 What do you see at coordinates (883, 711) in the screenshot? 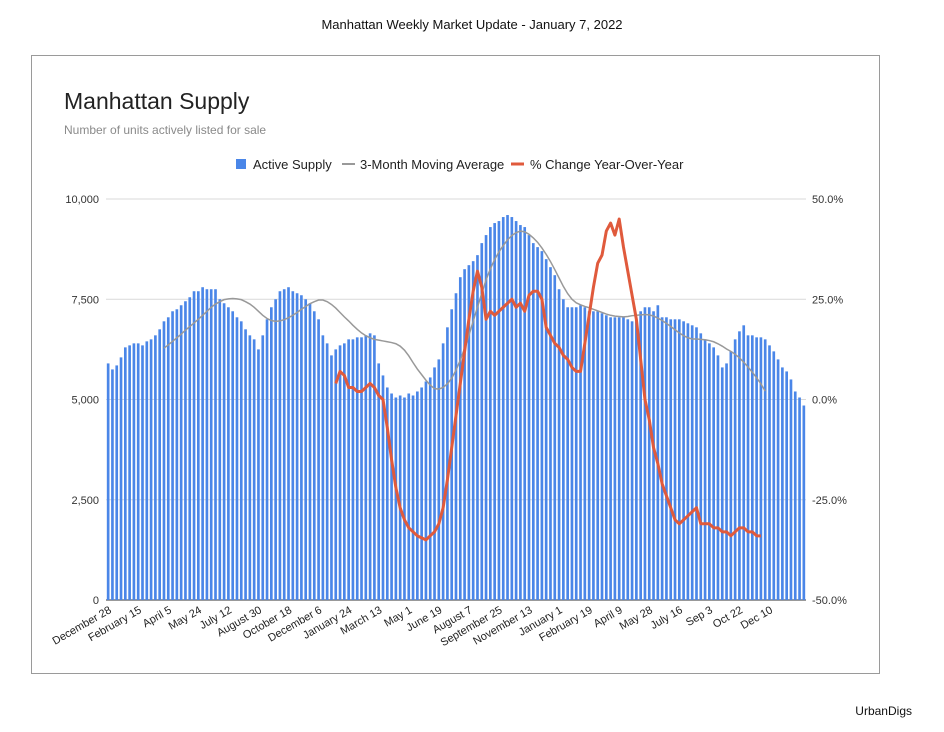
I see `brand-name: UrbanDigs` at bounding box center [883, 711].